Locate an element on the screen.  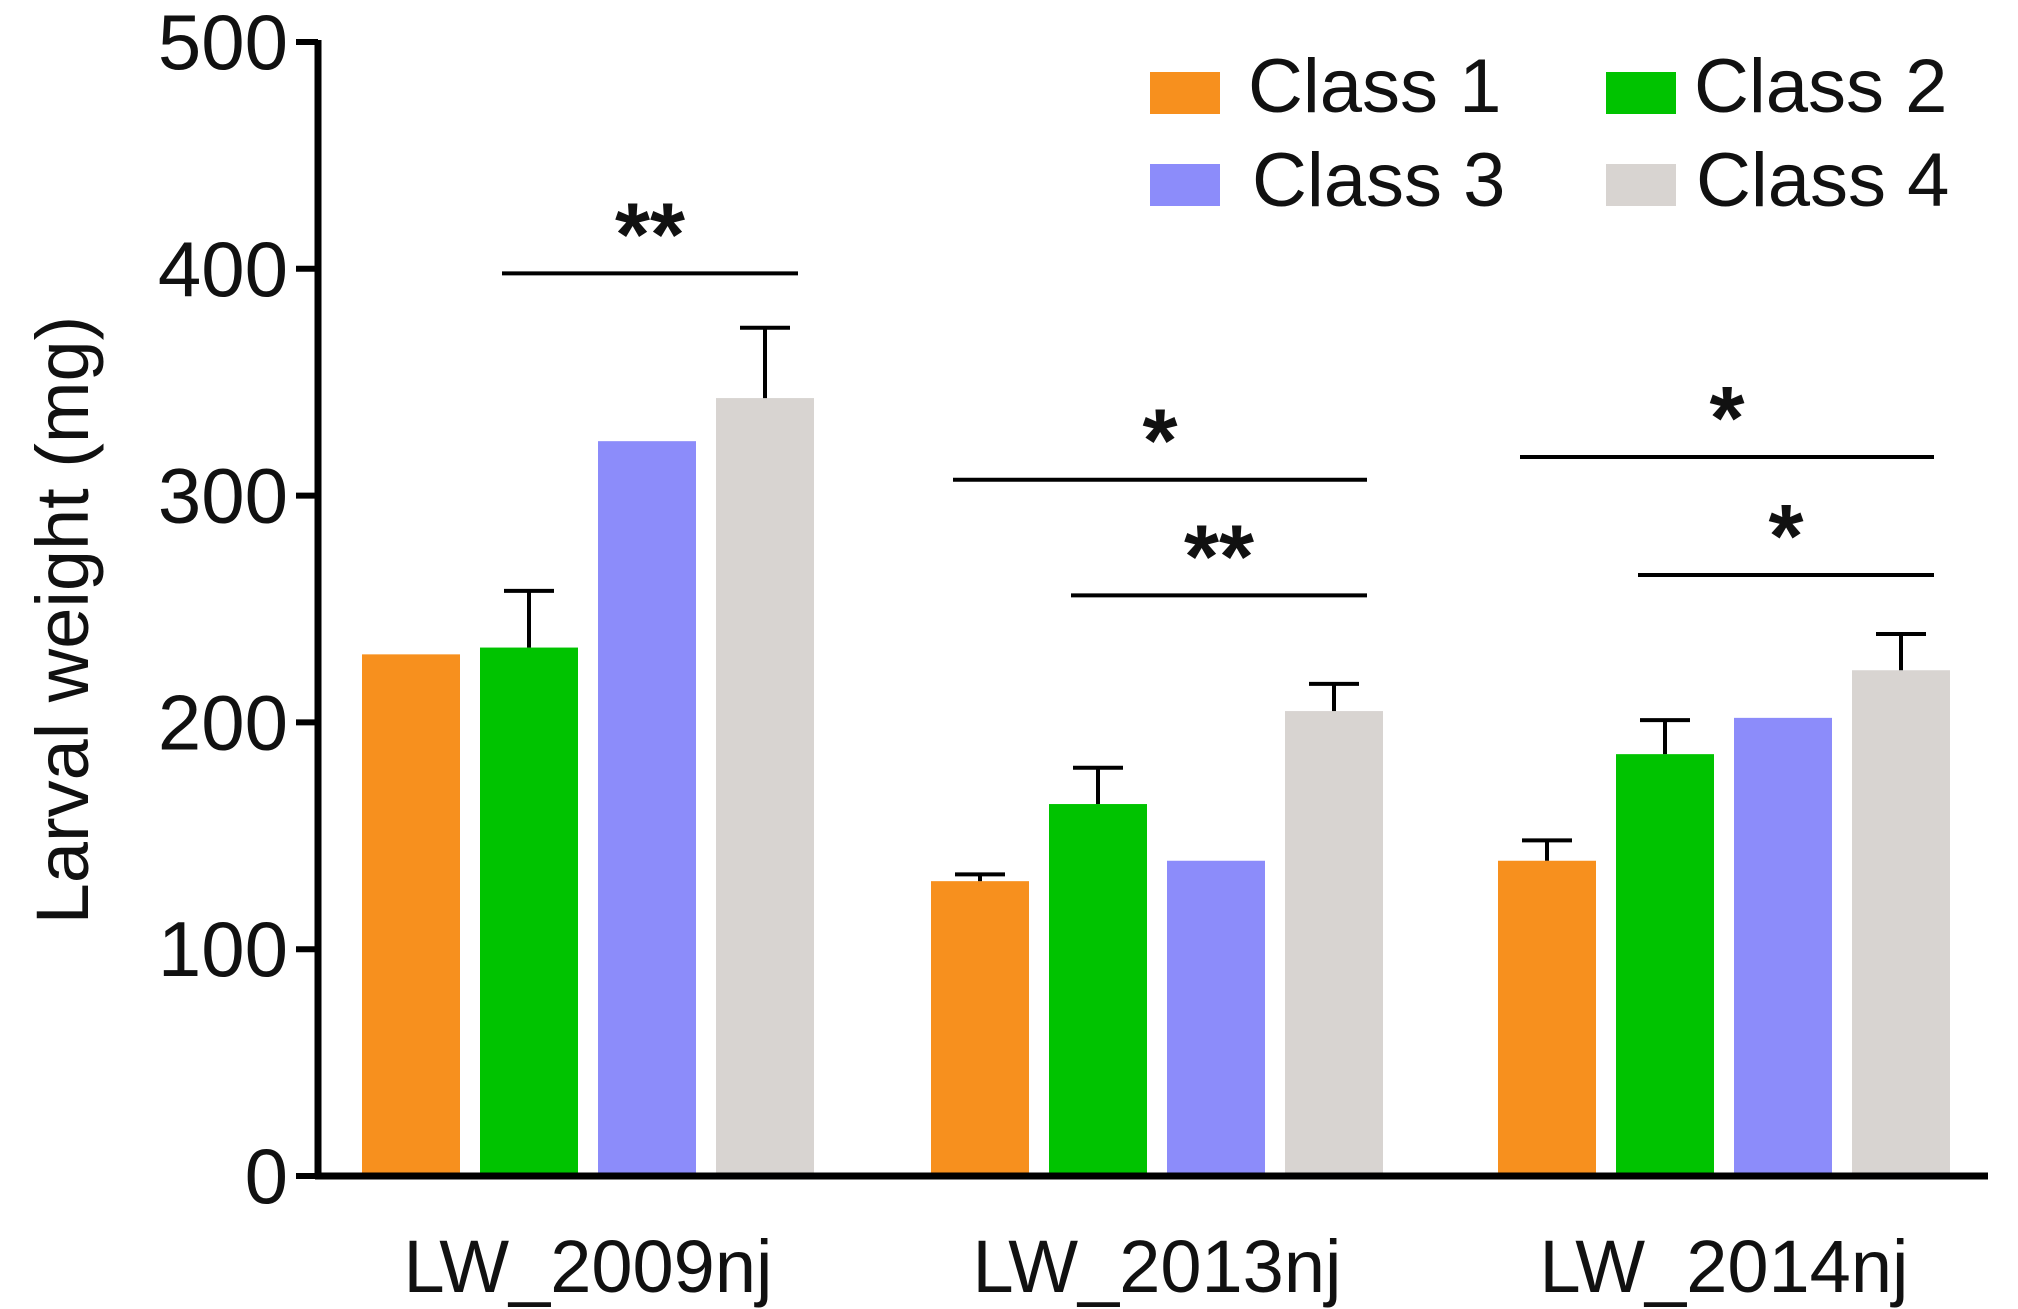
bar-class-1-lw_2014nj is located at coordinates (1547, 1018).